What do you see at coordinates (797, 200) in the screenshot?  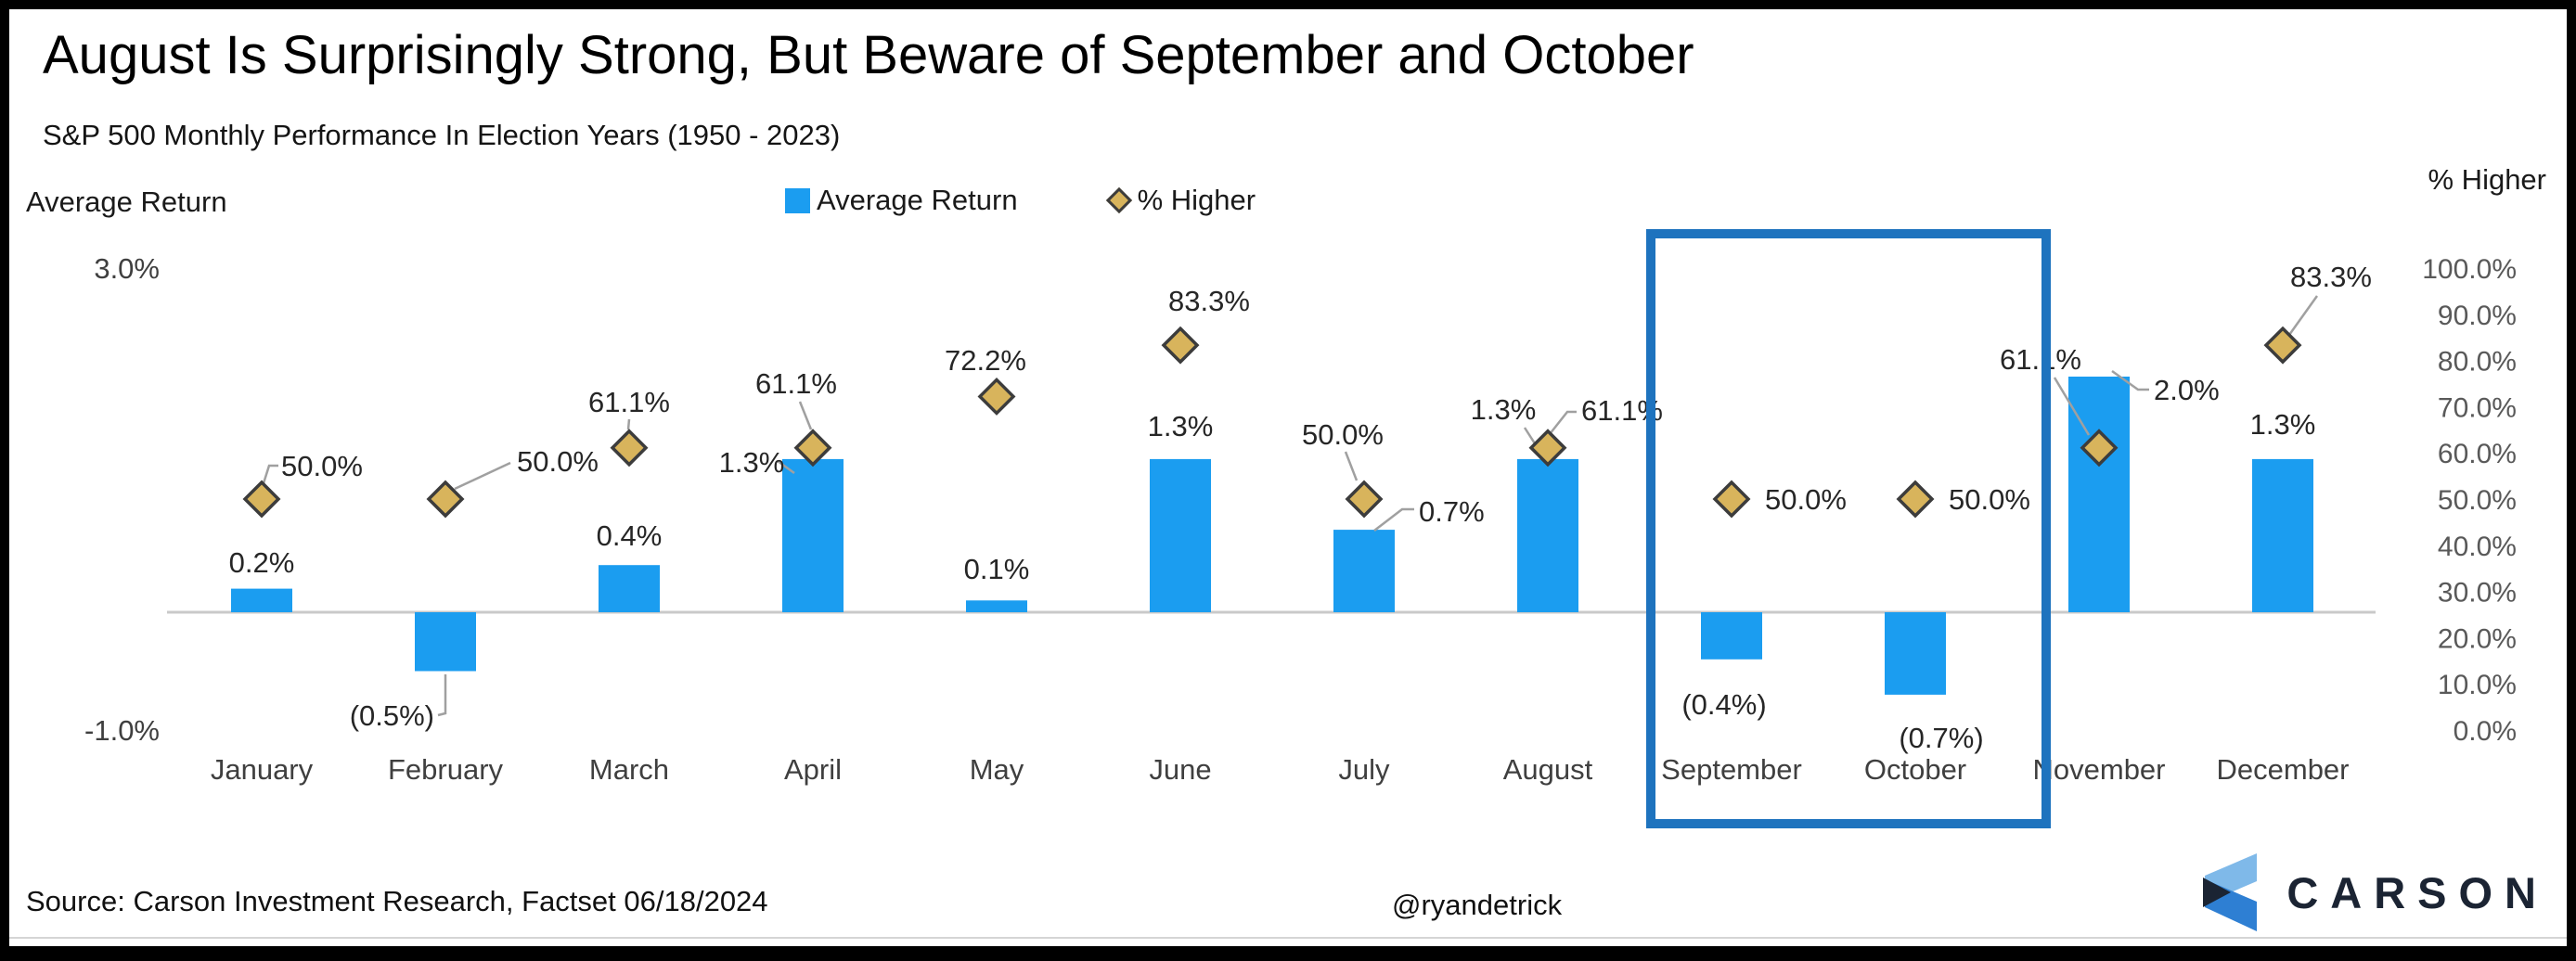 I see `bar-series-swatch-icon` at bounding box center [797, 200].